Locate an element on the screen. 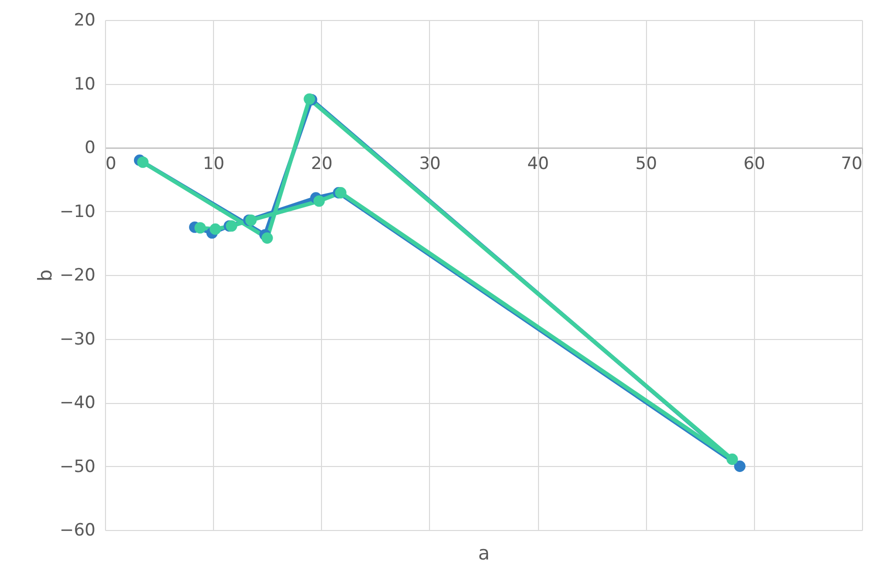 This screenshot has width=879, height=565. x-tick-label: 60 is located at coordinates (755, 164).